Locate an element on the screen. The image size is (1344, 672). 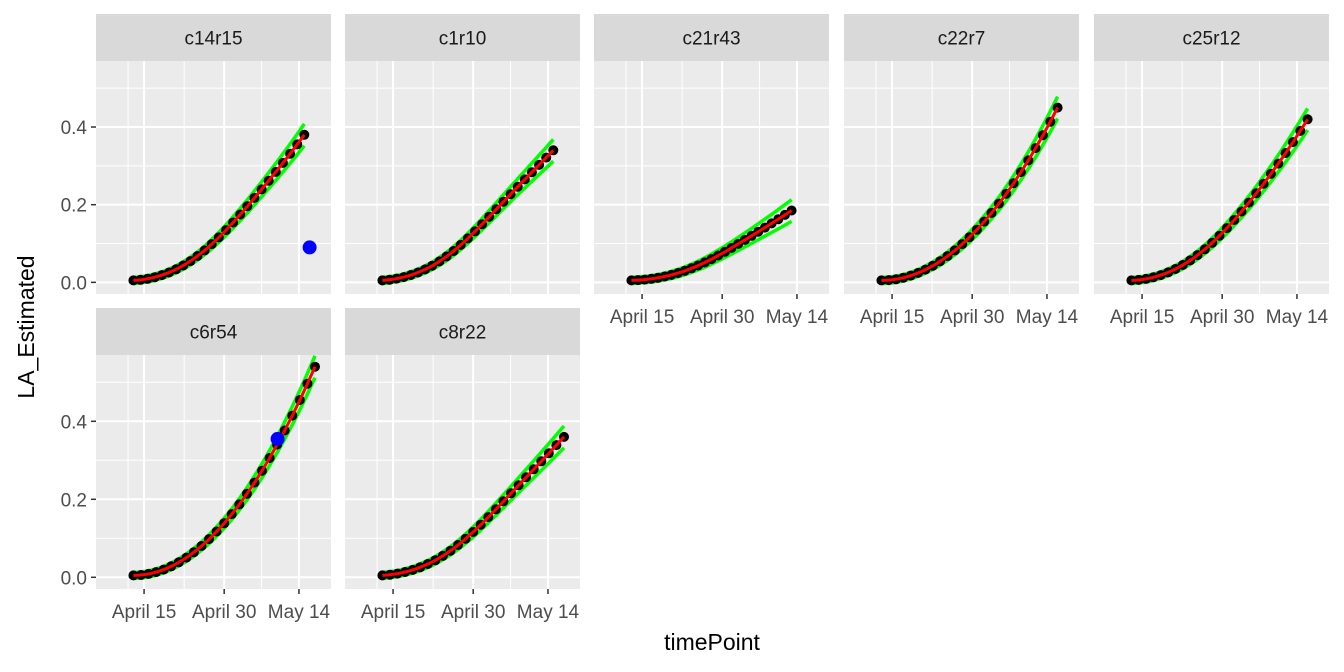
facet-panel: c25r12 is located at coordinates (1211, 154).